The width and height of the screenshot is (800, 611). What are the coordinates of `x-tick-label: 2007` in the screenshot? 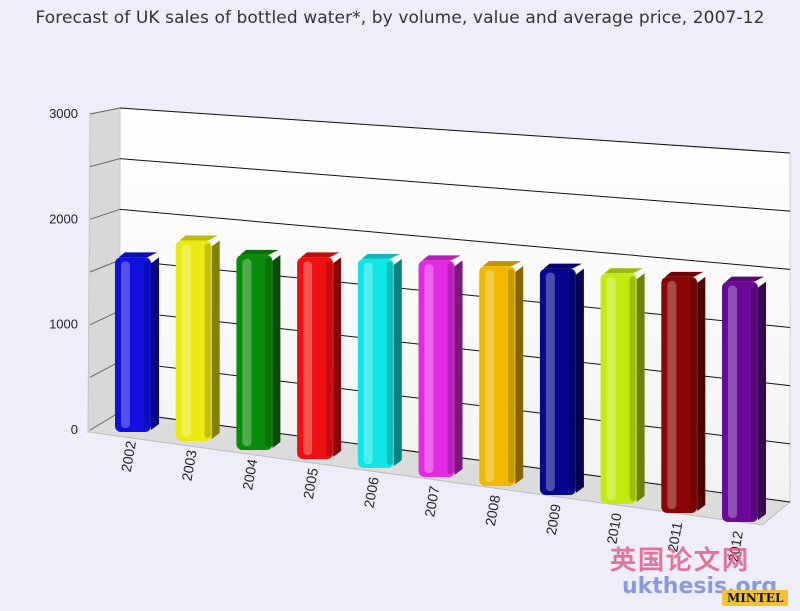 It's located at (431, 502).